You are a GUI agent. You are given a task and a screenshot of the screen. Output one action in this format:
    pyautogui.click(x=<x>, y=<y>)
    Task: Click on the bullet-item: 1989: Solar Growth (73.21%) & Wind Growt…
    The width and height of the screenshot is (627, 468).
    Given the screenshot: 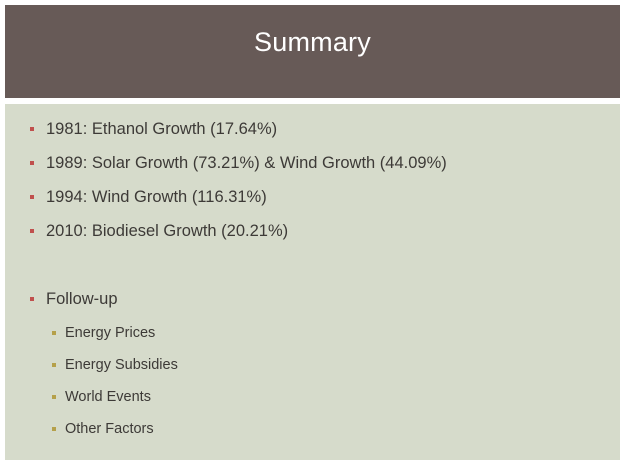 What is the action you would take?
    pyautogui.click(x=226, y=167)
    